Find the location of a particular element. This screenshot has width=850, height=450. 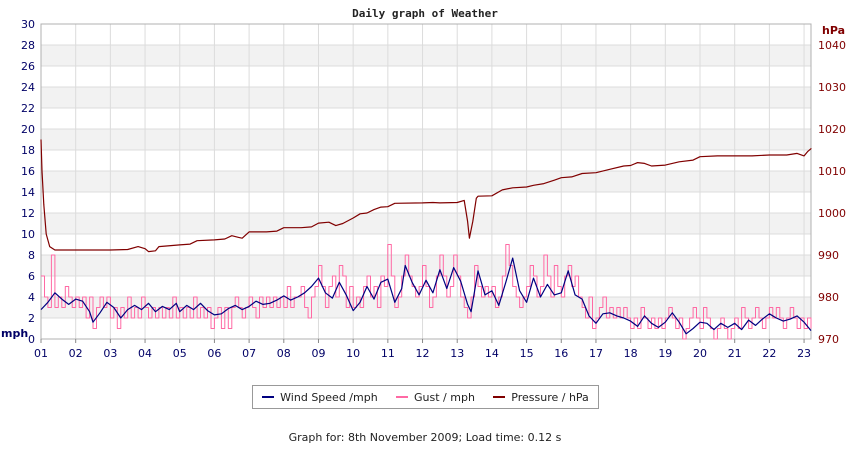

left-axis-unit: mph is located at coordinates (14, 333).